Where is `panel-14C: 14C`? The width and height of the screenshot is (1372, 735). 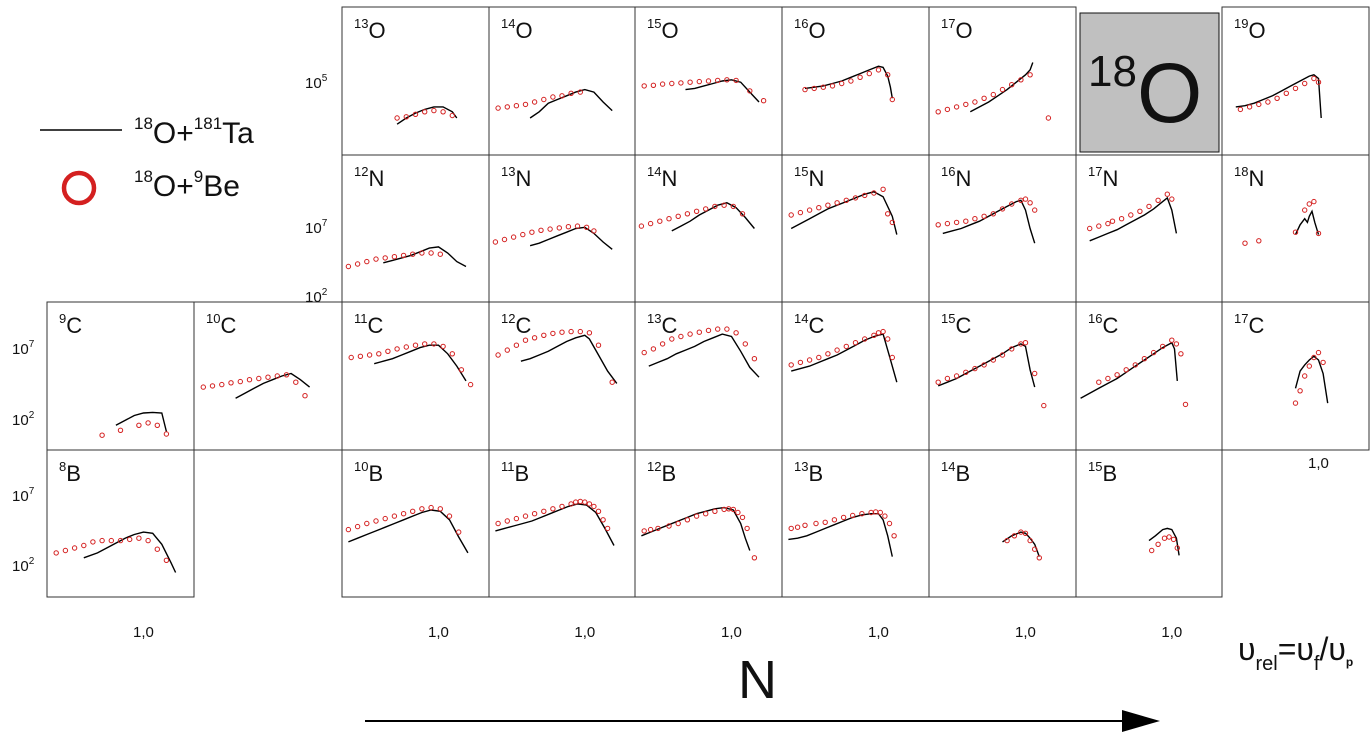
panel-14C: 14C is located at coordinates (855, 376).